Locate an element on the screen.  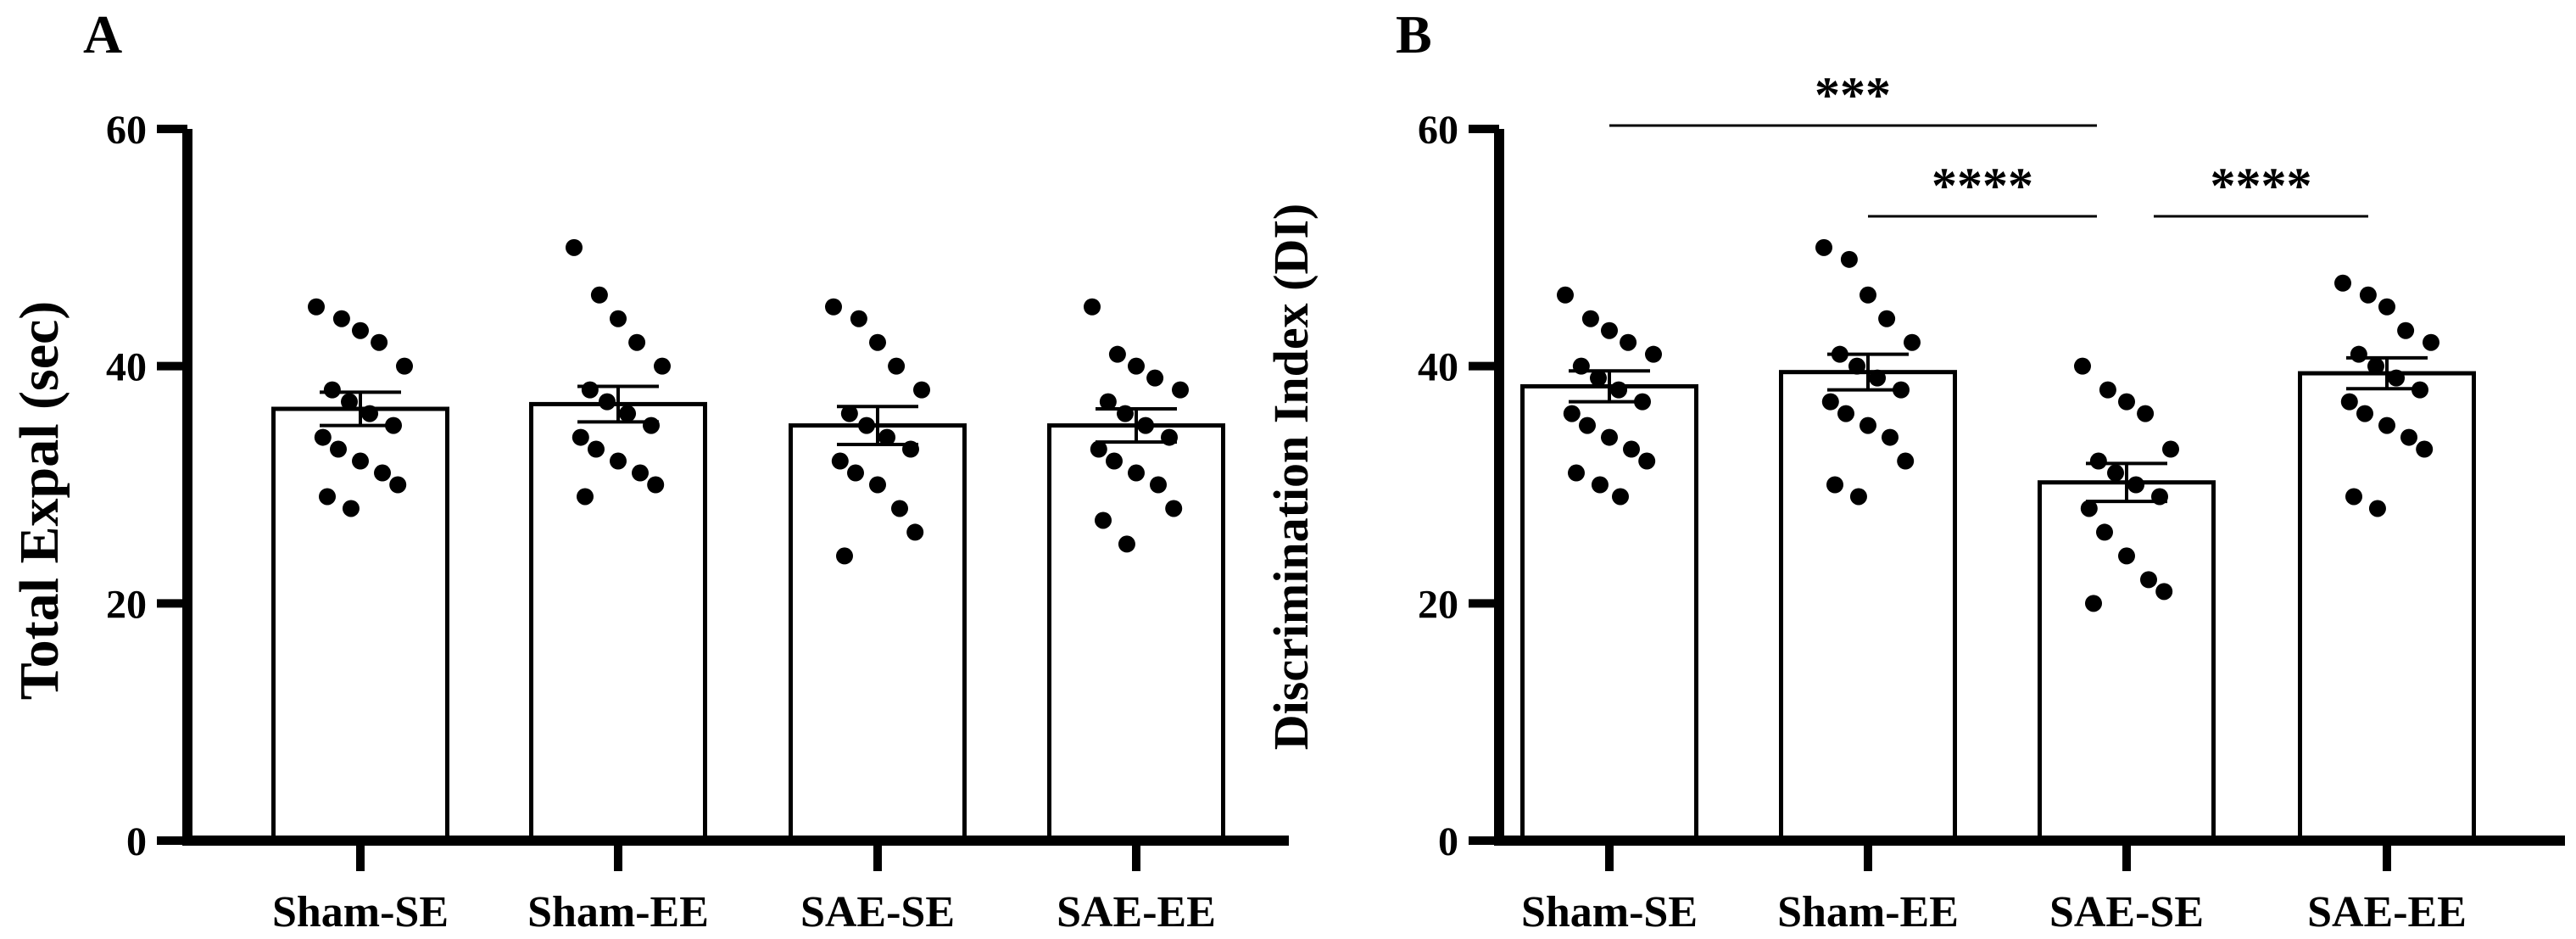
panel-b-y-tick-label: 0 is located at coordinates (1448, 841).